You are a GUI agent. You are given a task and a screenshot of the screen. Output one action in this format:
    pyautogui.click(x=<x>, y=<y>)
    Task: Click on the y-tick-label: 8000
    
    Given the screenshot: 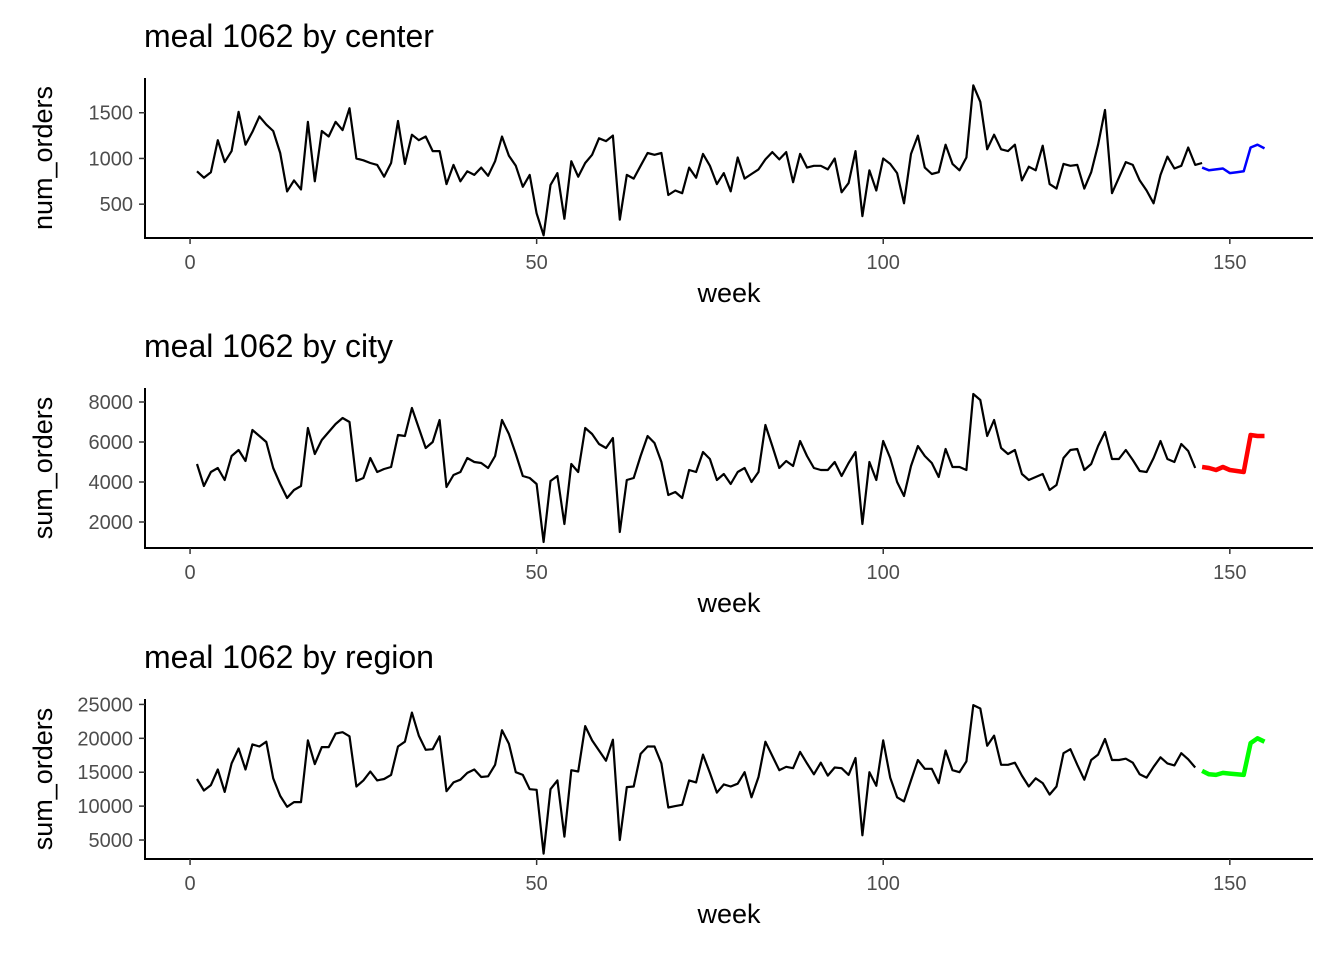 What is the action you would take?
    pyautogui.click(x=111, y=403)
    